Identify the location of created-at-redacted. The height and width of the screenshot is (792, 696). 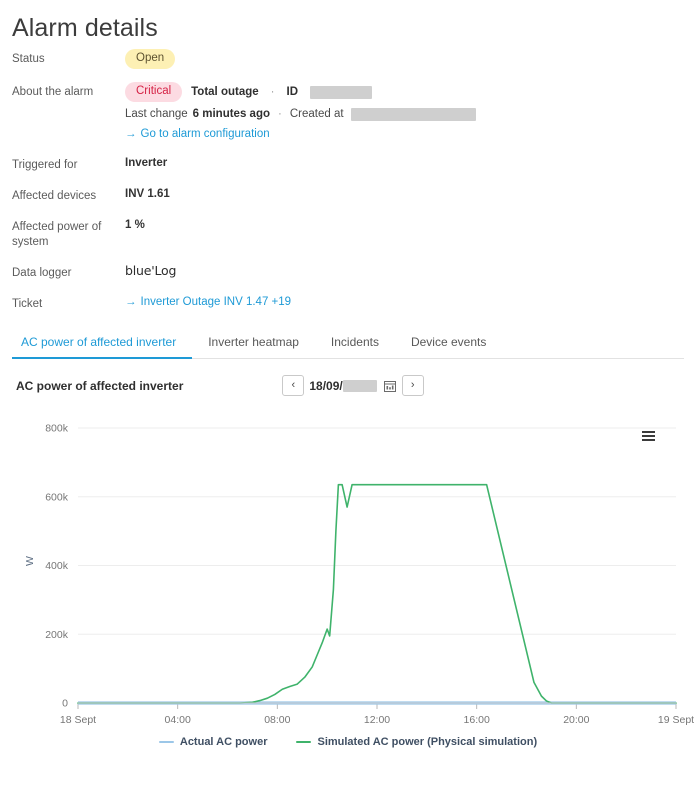
(413, 114).